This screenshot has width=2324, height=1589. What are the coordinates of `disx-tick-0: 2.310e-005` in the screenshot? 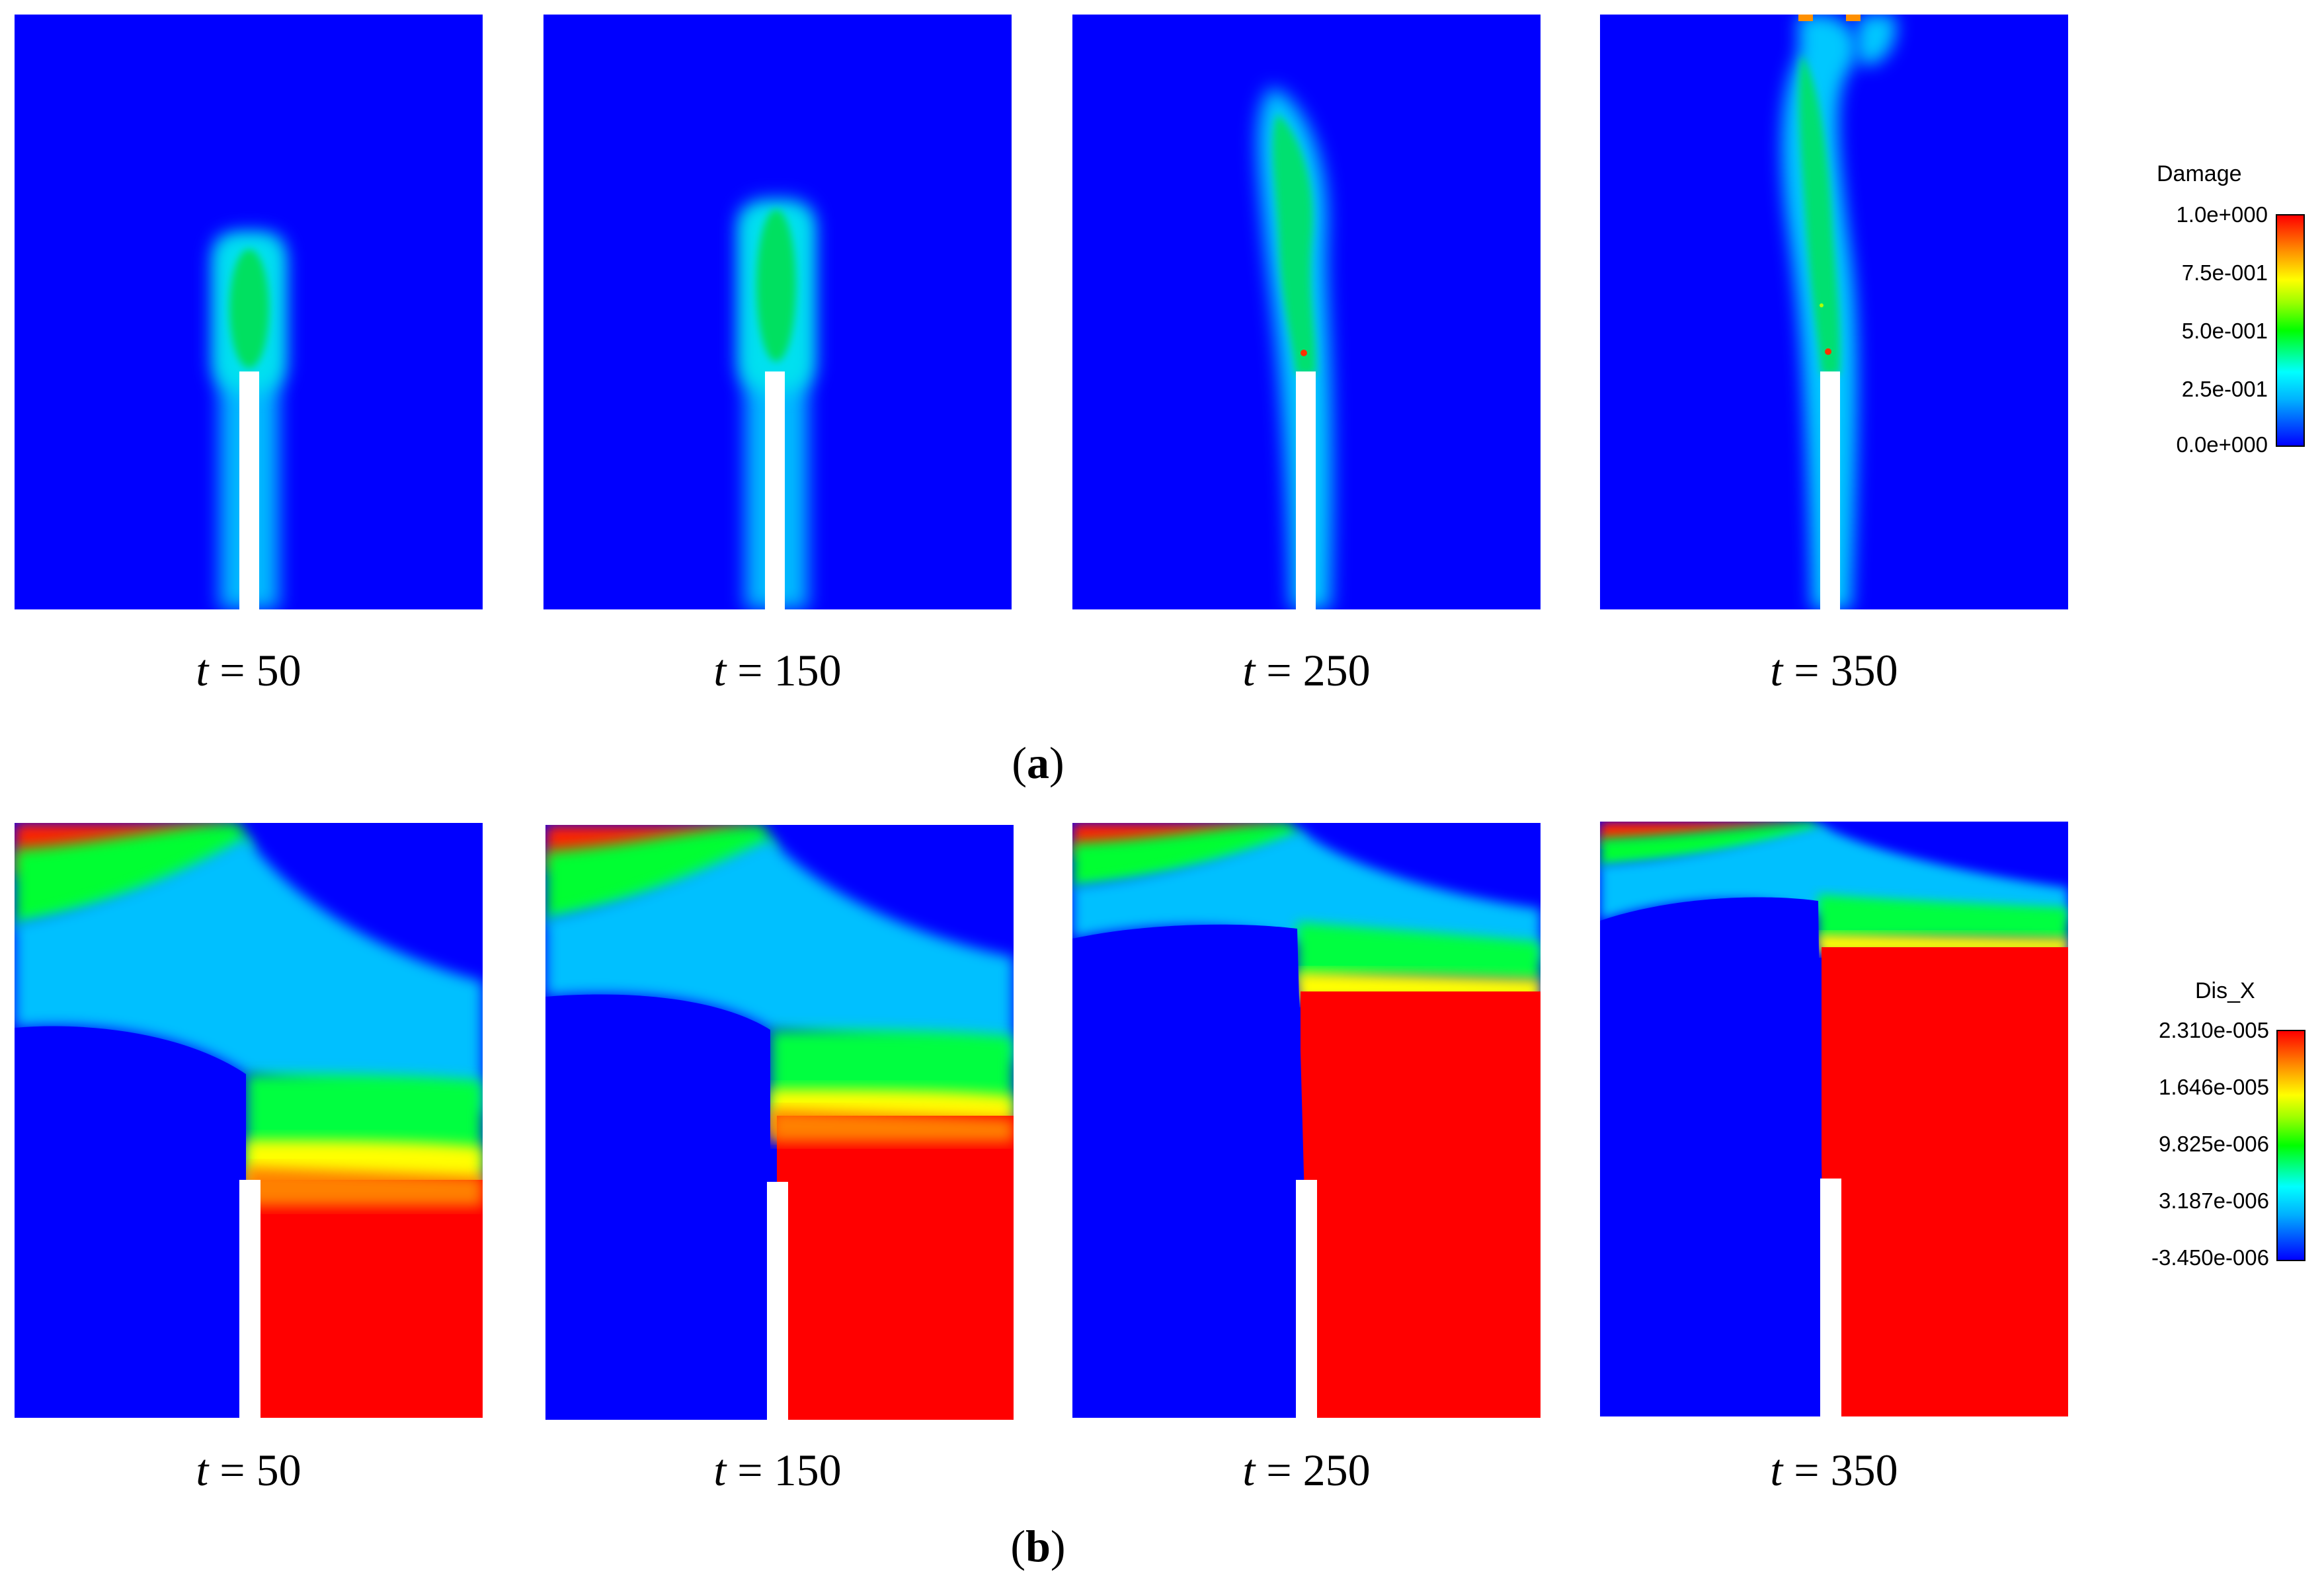 It's located at (2214, 1030).